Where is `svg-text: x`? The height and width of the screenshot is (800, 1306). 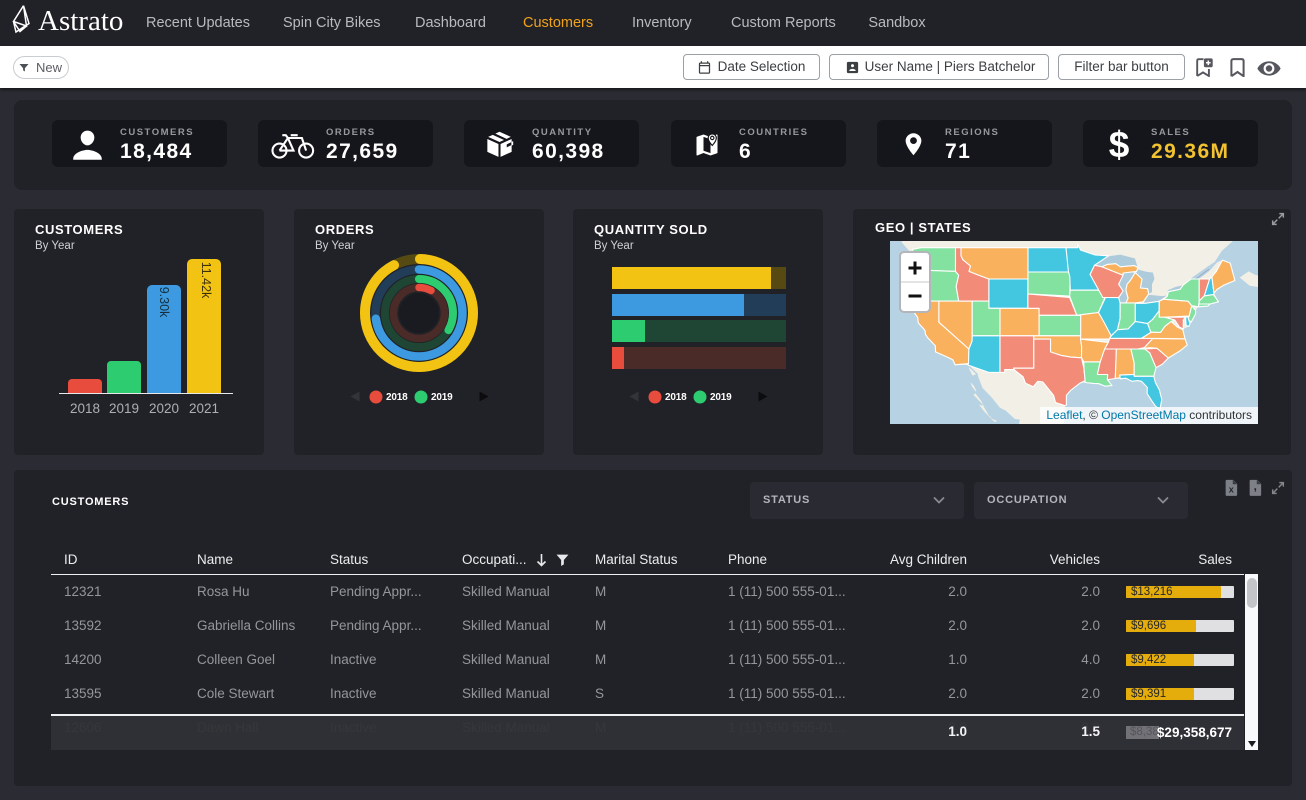 svg-text: x is located at coordinates (1230, 490).